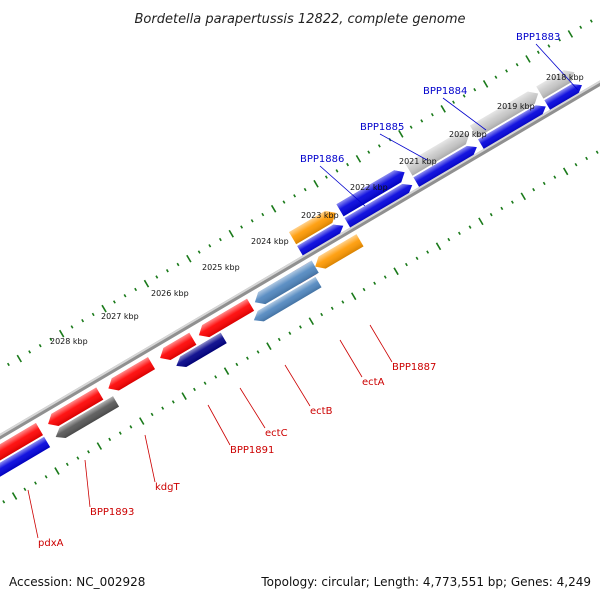 The width and height of the screenshot is (600, 600). I want to click on gene-label-ecta: ectA, so click(373, 382).